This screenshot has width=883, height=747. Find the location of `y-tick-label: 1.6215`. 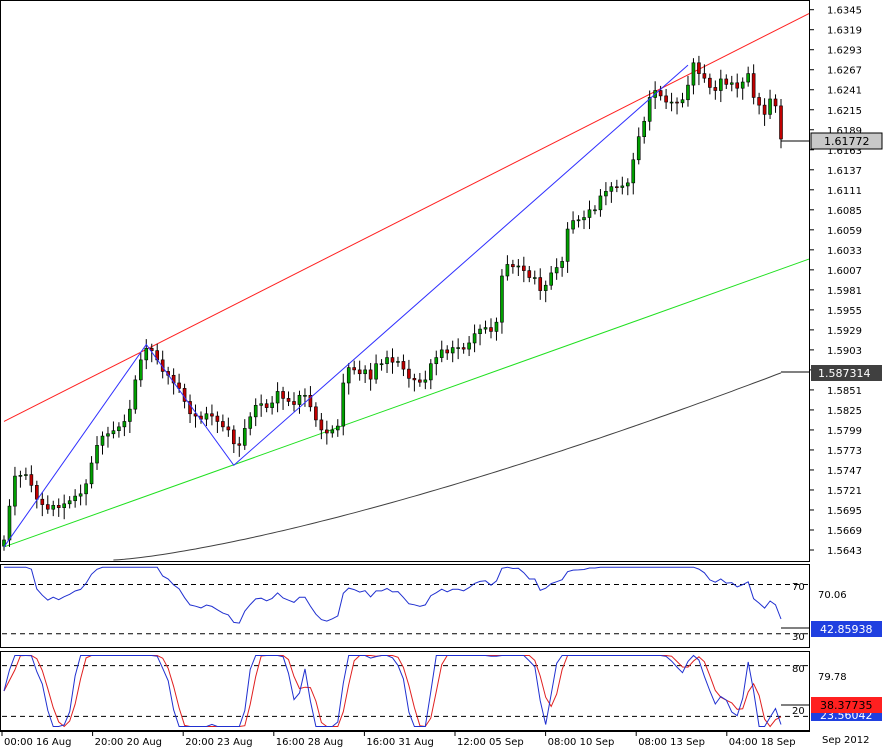

y-tick-label: 1.6215 is located at coordinates (844, 111).